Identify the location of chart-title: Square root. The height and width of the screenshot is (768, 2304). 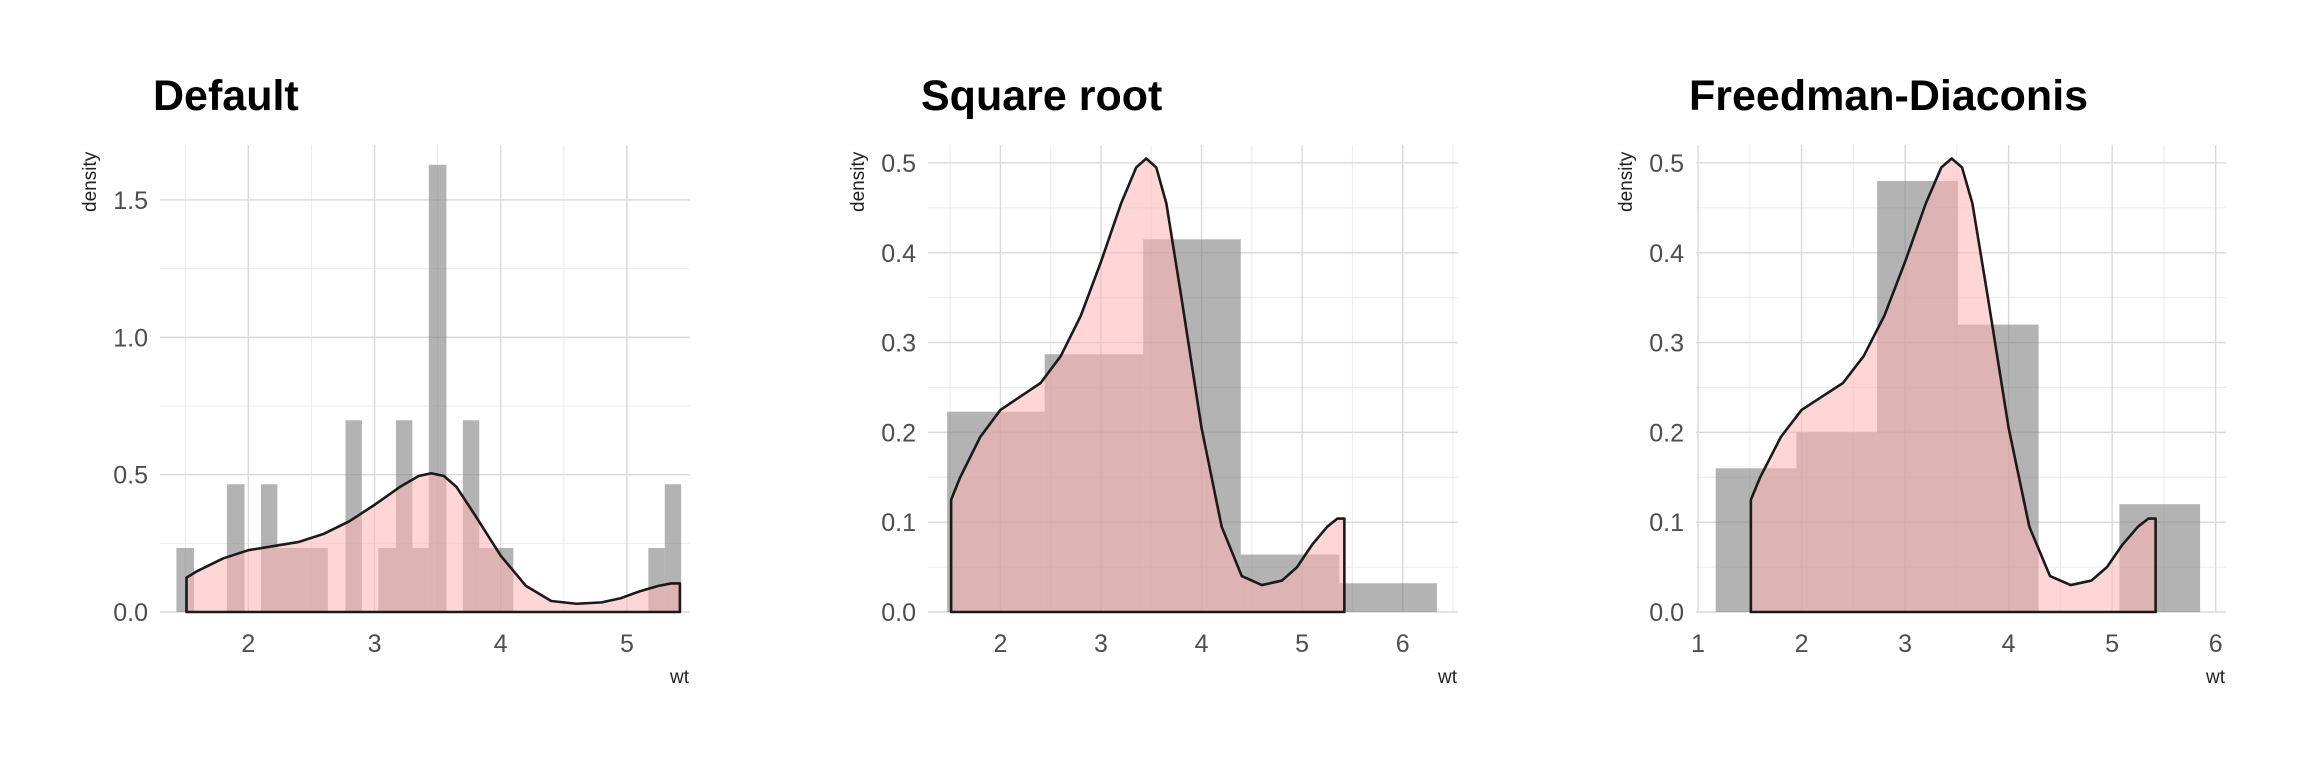
(1042, 96).